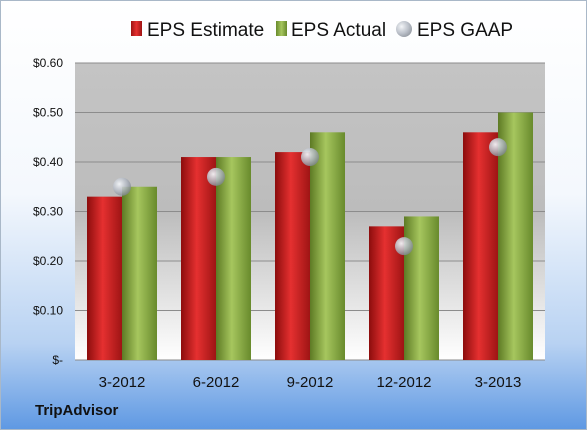 Image resolution: width=587 pixels, height=430 pixels. What do you see at coordinates (403, 382) in the screenshot?
I see `x-category-label: 12-2012` at bounding box center [403, 382].